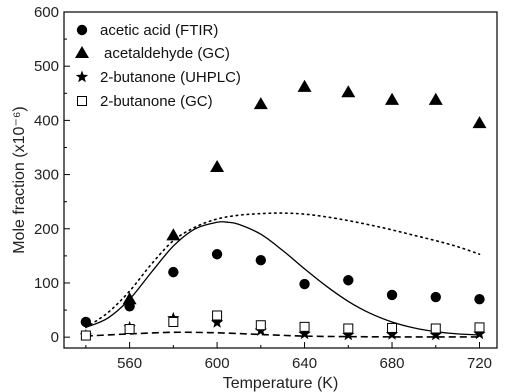 The width and height of the screenshot is (509, 392). Describe the element at coordinates (170, 77) in the screenshot. I see `legend-label: 2-butanone (UHPLC)` at that location.